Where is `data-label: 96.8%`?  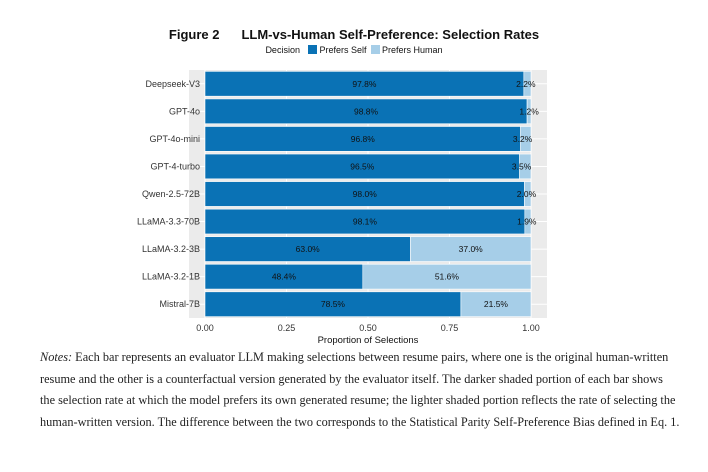 data-label: 96.8% is located at coordinates (363, 139).